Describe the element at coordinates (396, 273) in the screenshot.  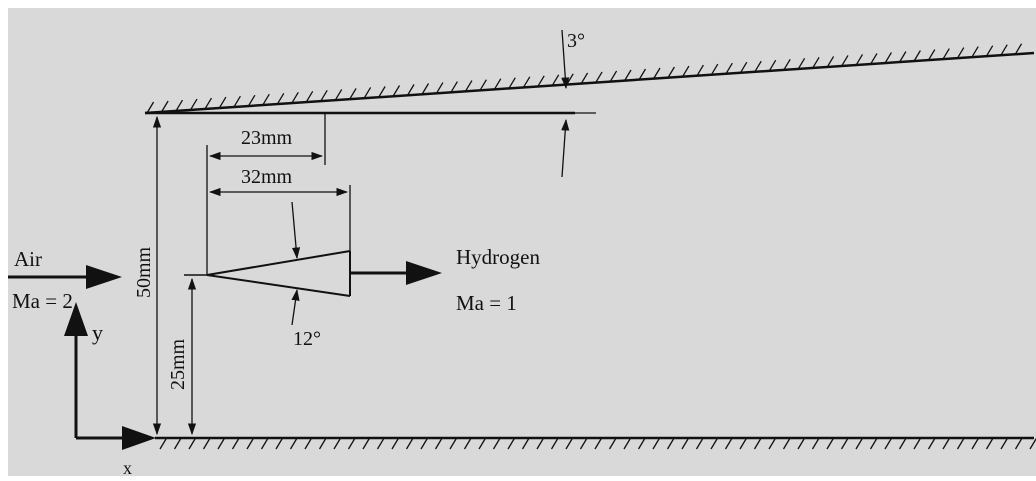
I see `hydrogen-jet-arrow` at that location.